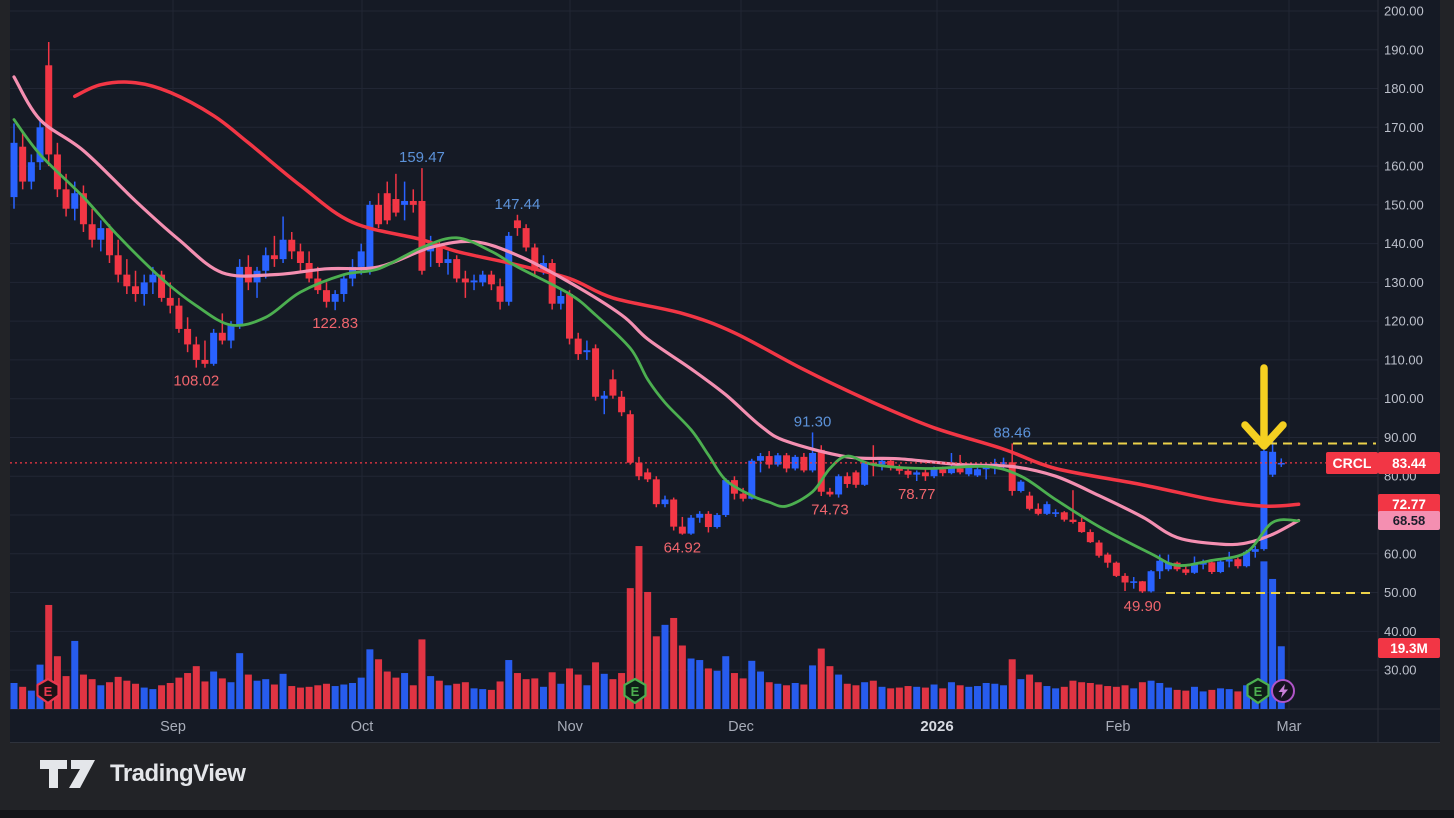  I want to click on month-label: Nov, so click(570, 727).